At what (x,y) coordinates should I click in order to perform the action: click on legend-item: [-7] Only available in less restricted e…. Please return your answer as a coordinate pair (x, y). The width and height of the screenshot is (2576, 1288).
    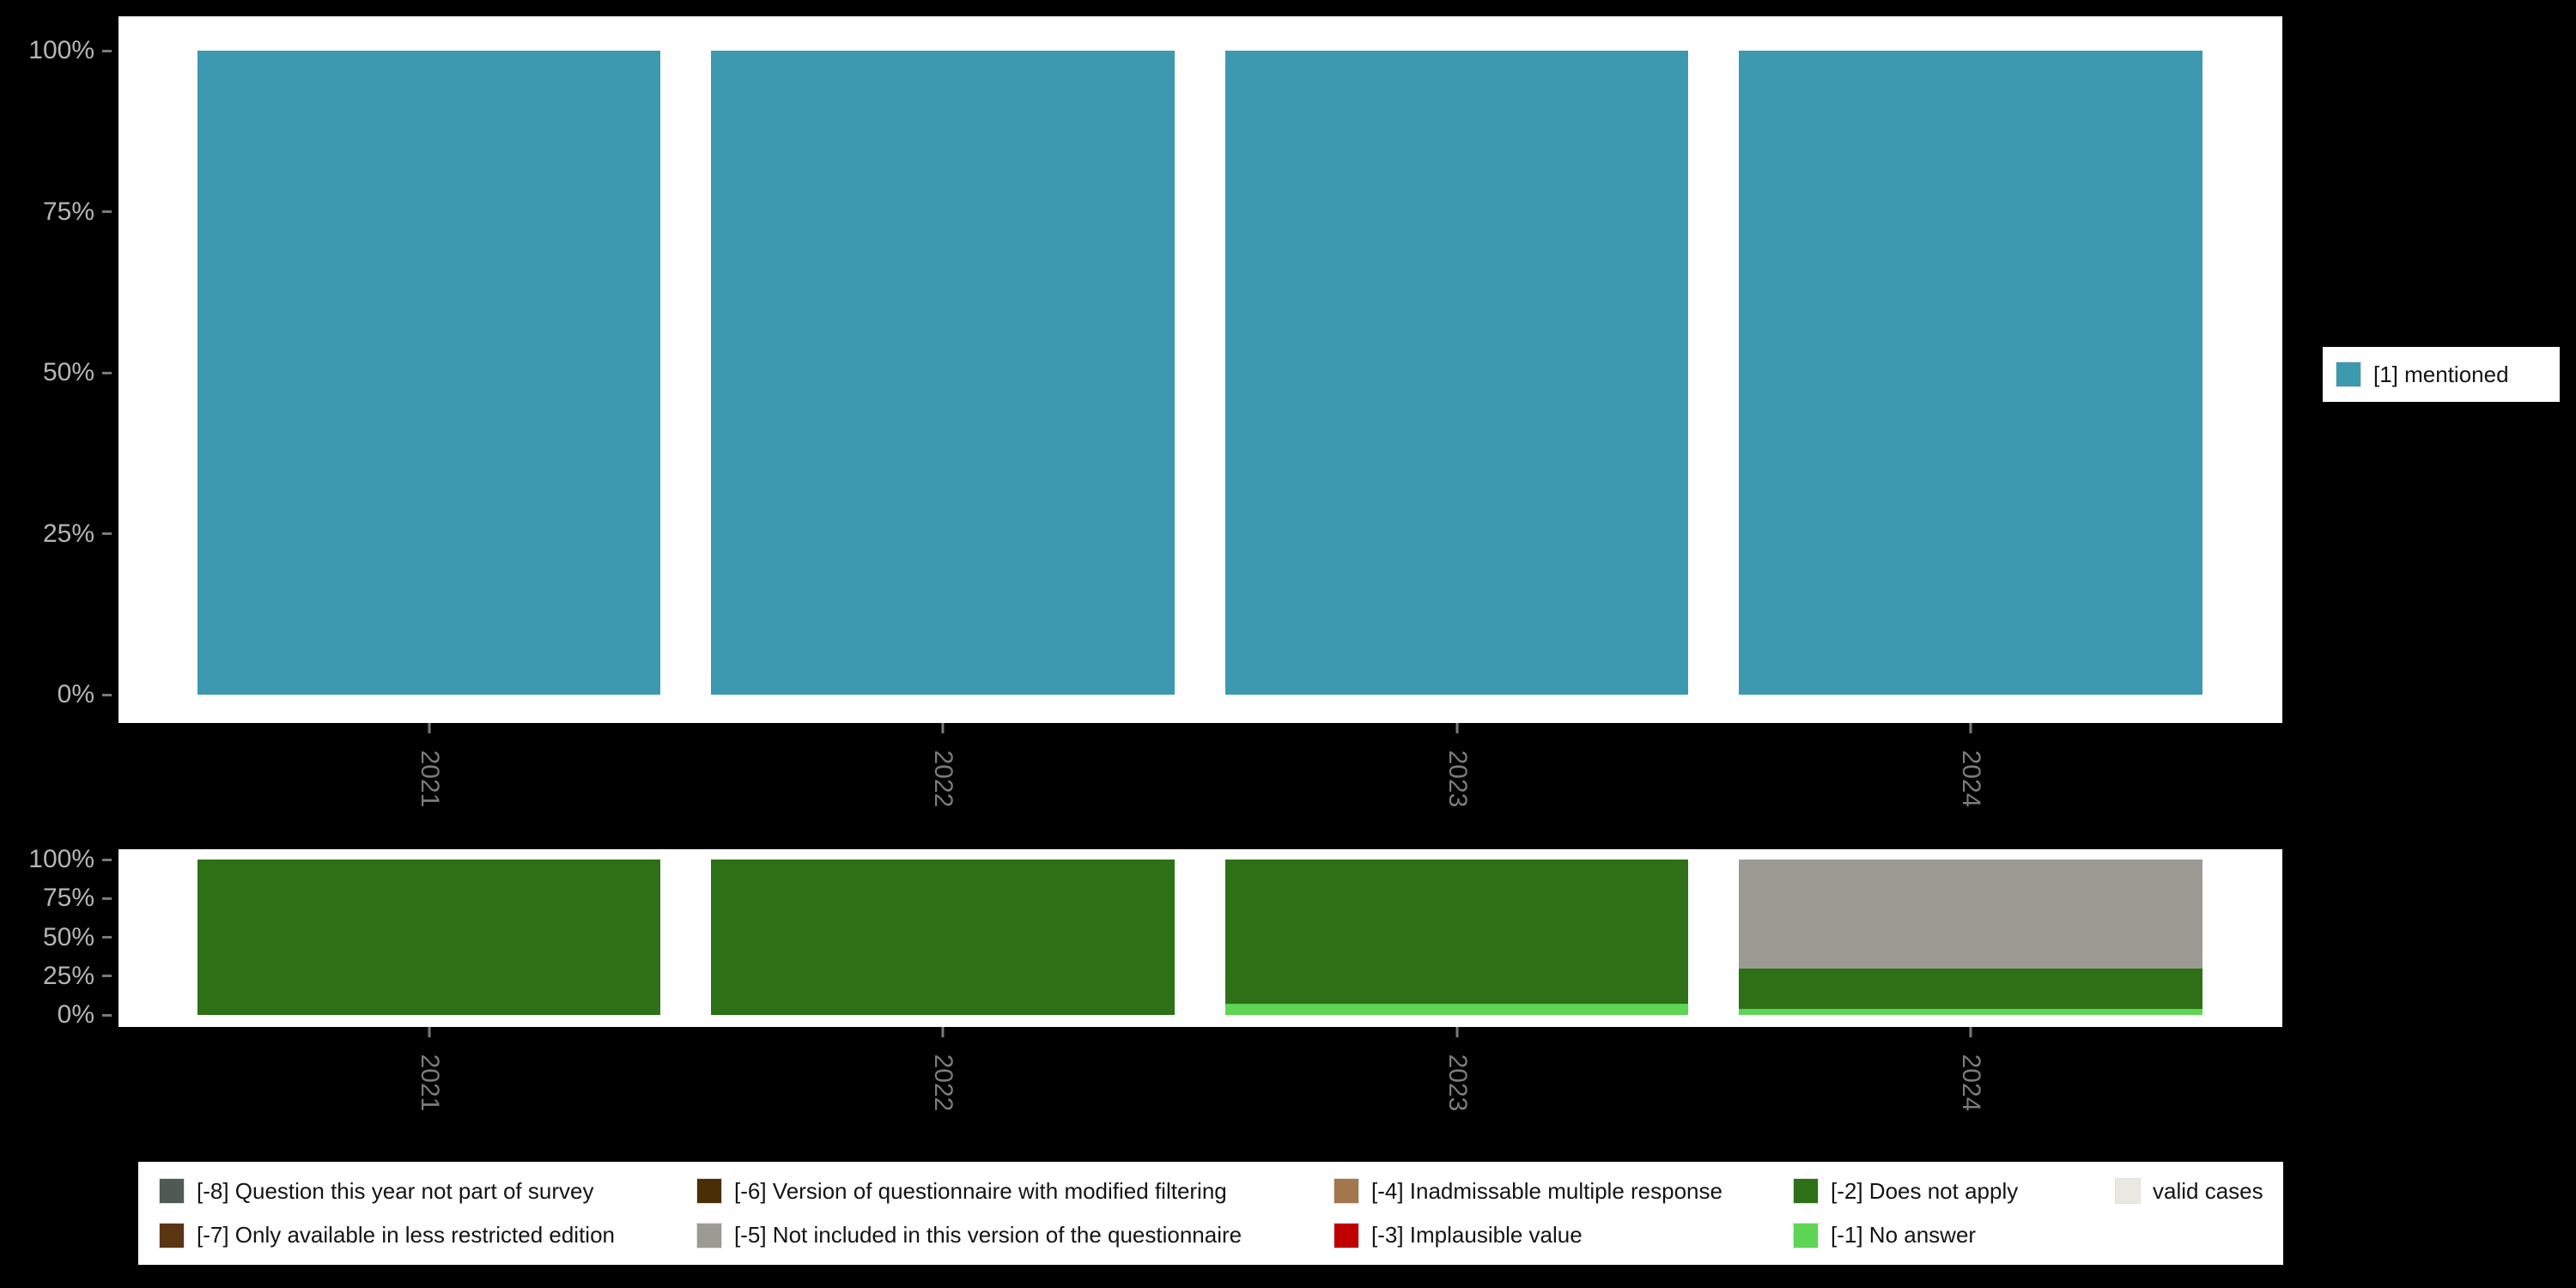
    Looking at the image, I should click on (428, 1235).